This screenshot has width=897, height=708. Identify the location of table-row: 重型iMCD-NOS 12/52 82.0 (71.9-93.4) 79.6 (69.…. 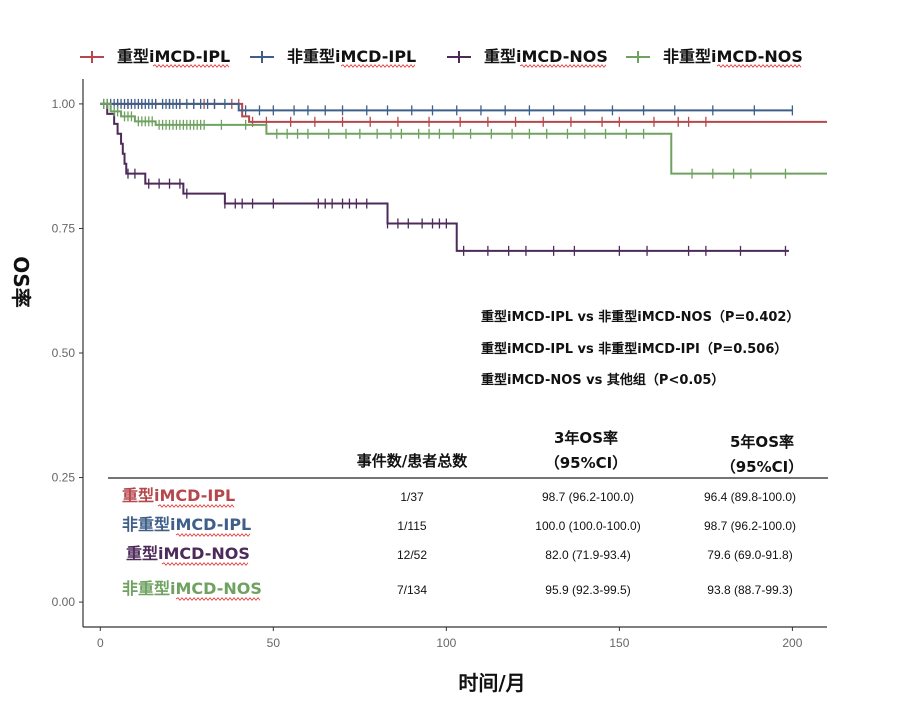
(459, 555).